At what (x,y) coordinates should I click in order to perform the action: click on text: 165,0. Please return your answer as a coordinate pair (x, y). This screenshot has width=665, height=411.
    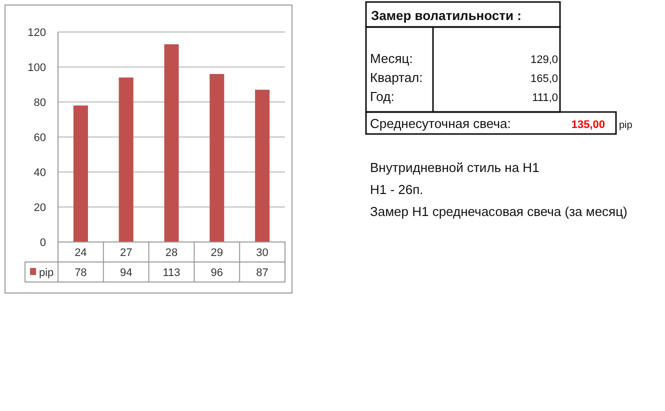
    Looking at the image, I should click on (544, 79).